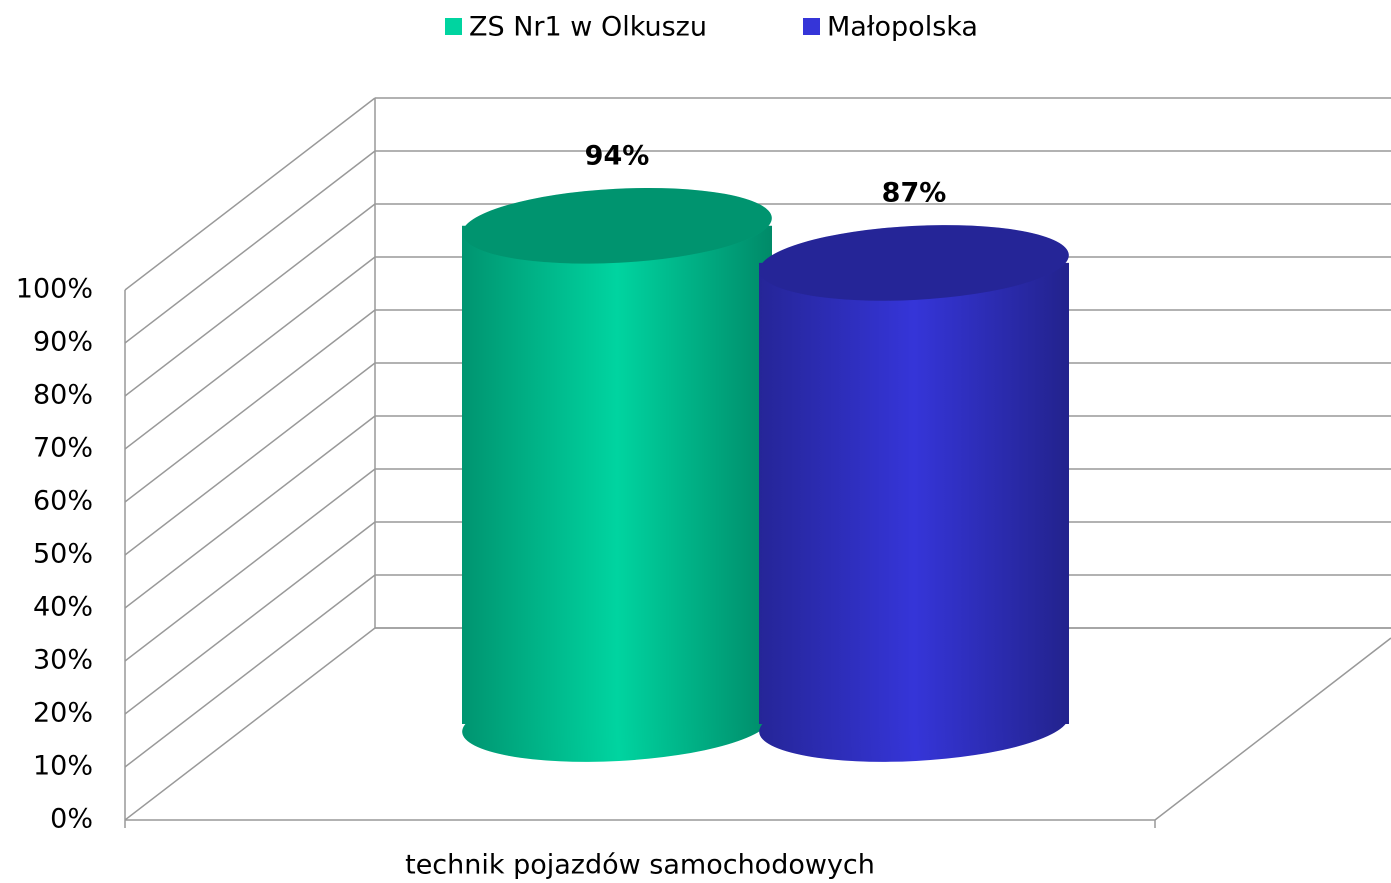 The height and width of the screenshot is (883, 1391). What do you see at coordinates (54, 289) in the screenshot?
I see `y-tick-label: 100%` at bounding box center [54, 289].